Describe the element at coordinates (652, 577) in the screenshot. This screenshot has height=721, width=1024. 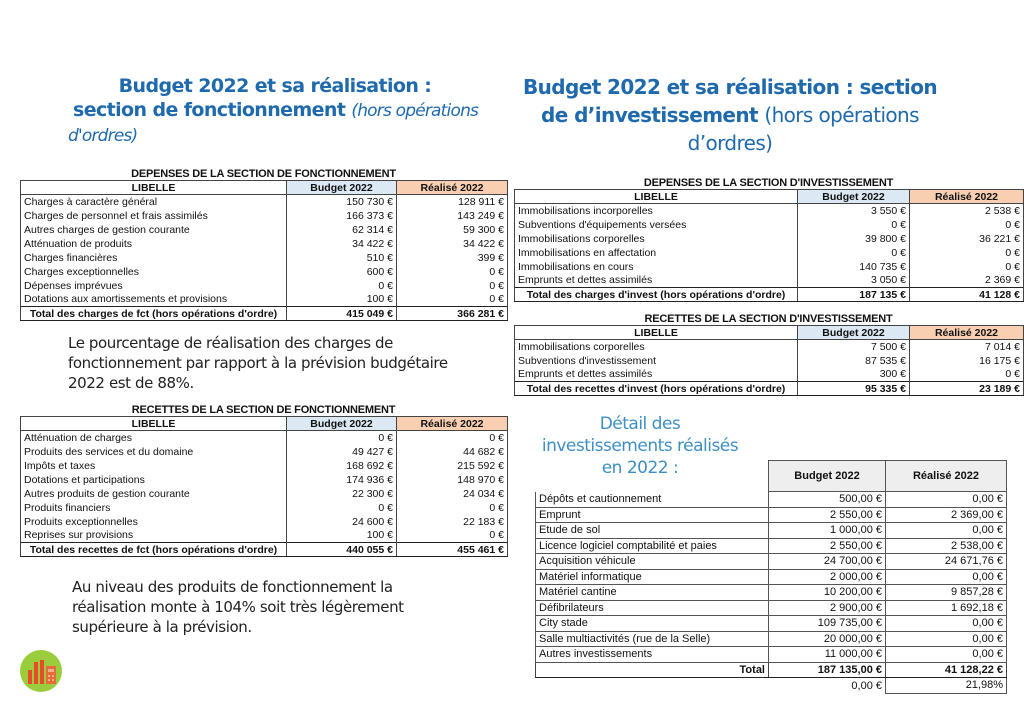
I see `row-label: Matériel informatique` at that location.